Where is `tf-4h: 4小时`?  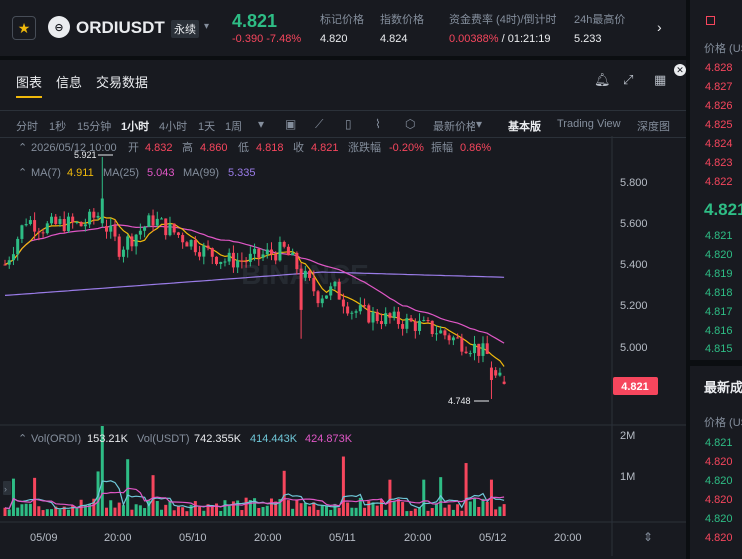
tf-4h: 4小时 is located at coordinates (173, 127).